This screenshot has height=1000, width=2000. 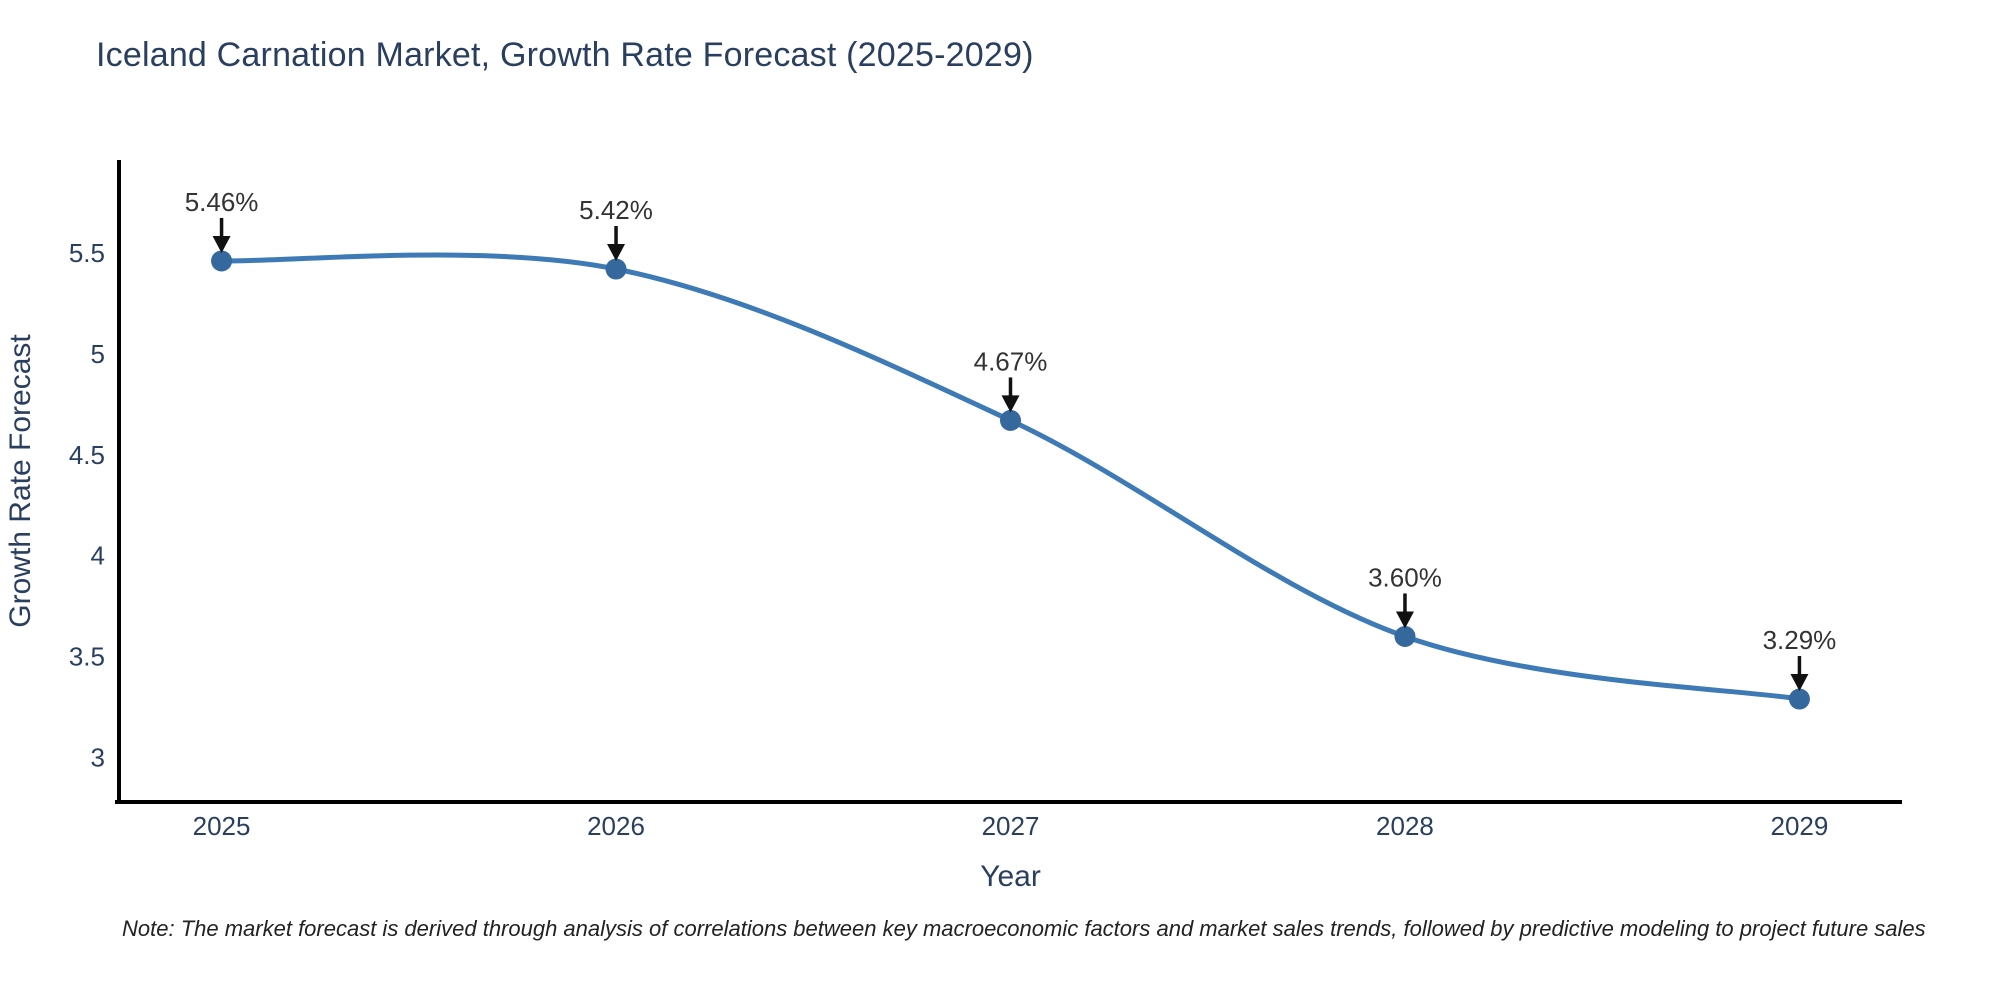 I want to click on y-tick-label: 5, so click(x=98, y=354).